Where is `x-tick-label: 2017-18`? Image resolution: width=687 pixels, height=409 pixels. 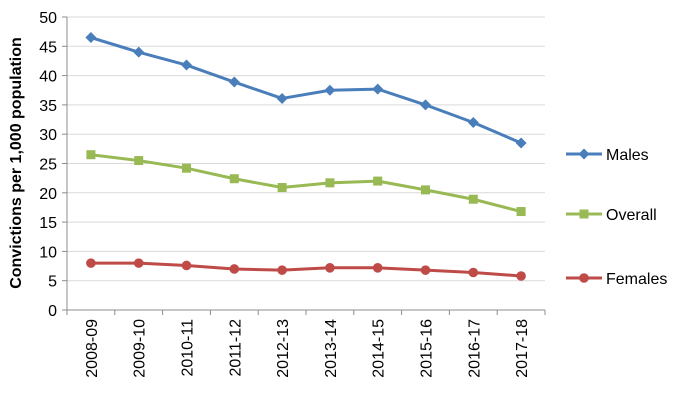
x-tick-label: 2017-18 is located at coordinates (522, 348).